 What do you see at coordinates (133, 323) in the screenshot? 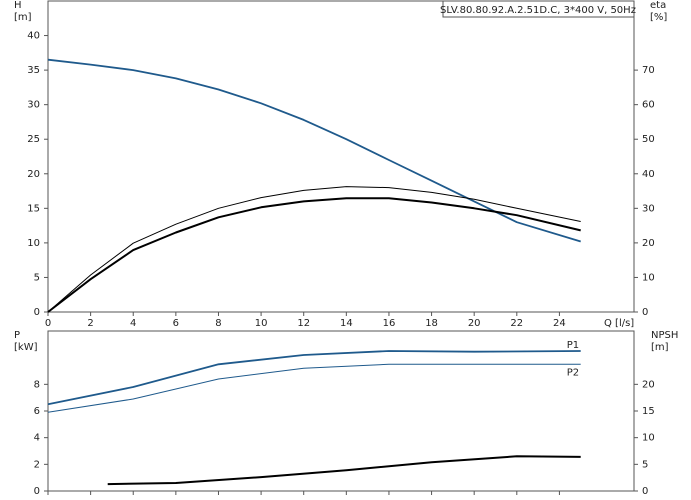
I see `x-tick-label: 4` at bounding box center [133, 323].